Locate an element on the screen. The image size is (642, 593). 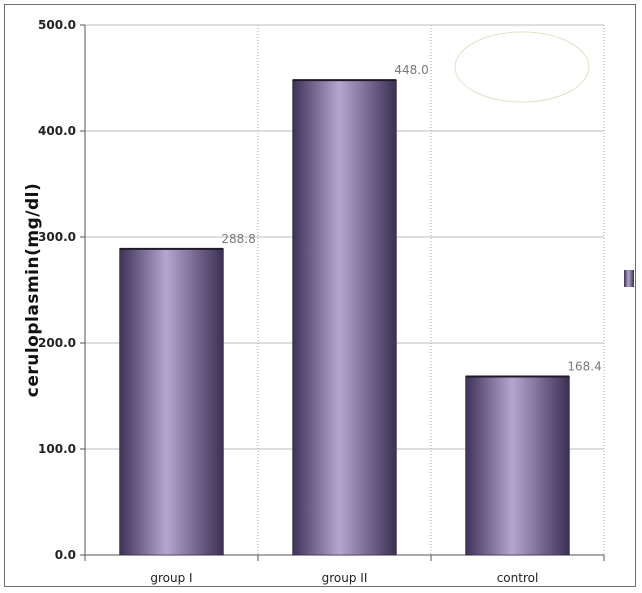
y-tick-label: 0.0 is located at coordinates (65, 555).